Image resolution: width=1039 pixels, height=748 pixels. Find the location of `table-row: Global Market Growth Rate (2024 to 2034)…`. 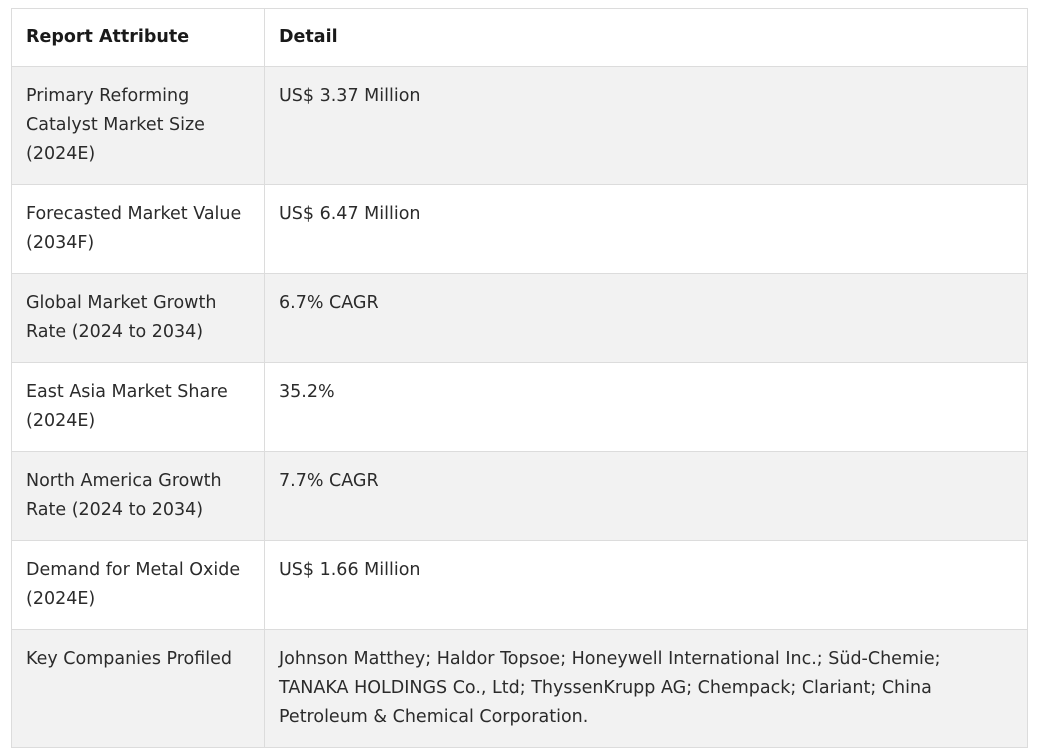

table-row: Global Market Growth Rate (2024 to 2034)… is located at coordinates (519, 318).